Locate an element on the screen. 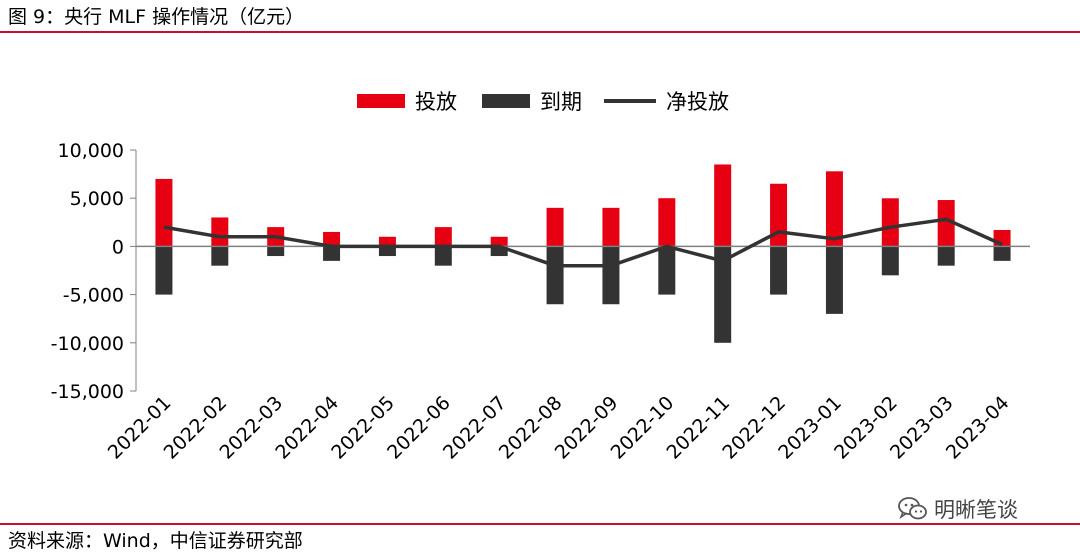 The height and width of the screenshot is (558, 1080). figure-title: 图 9：央行 MLF 操作情况（亿元） is located at coordinates (156, 17).